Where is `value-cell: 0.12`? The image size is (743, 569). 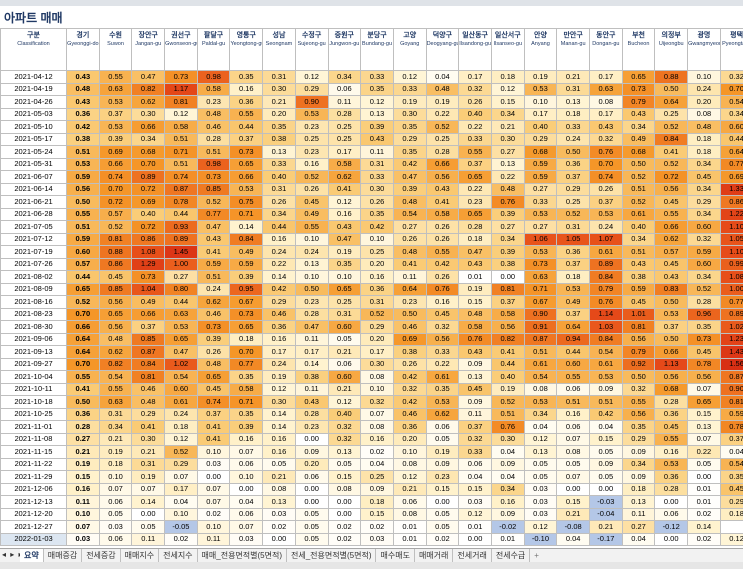
value-cell: 0.12 is located at coordinates (377, 102).